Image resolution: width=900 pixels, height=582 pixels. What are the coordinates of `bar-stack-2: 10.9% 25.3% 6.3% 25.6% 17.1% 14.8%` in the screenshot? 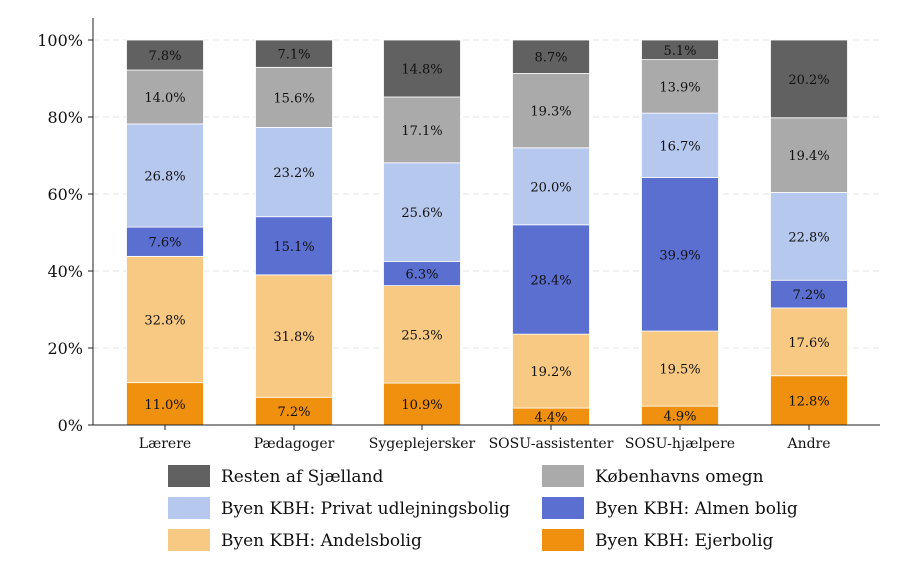 It's located at (422, 232).